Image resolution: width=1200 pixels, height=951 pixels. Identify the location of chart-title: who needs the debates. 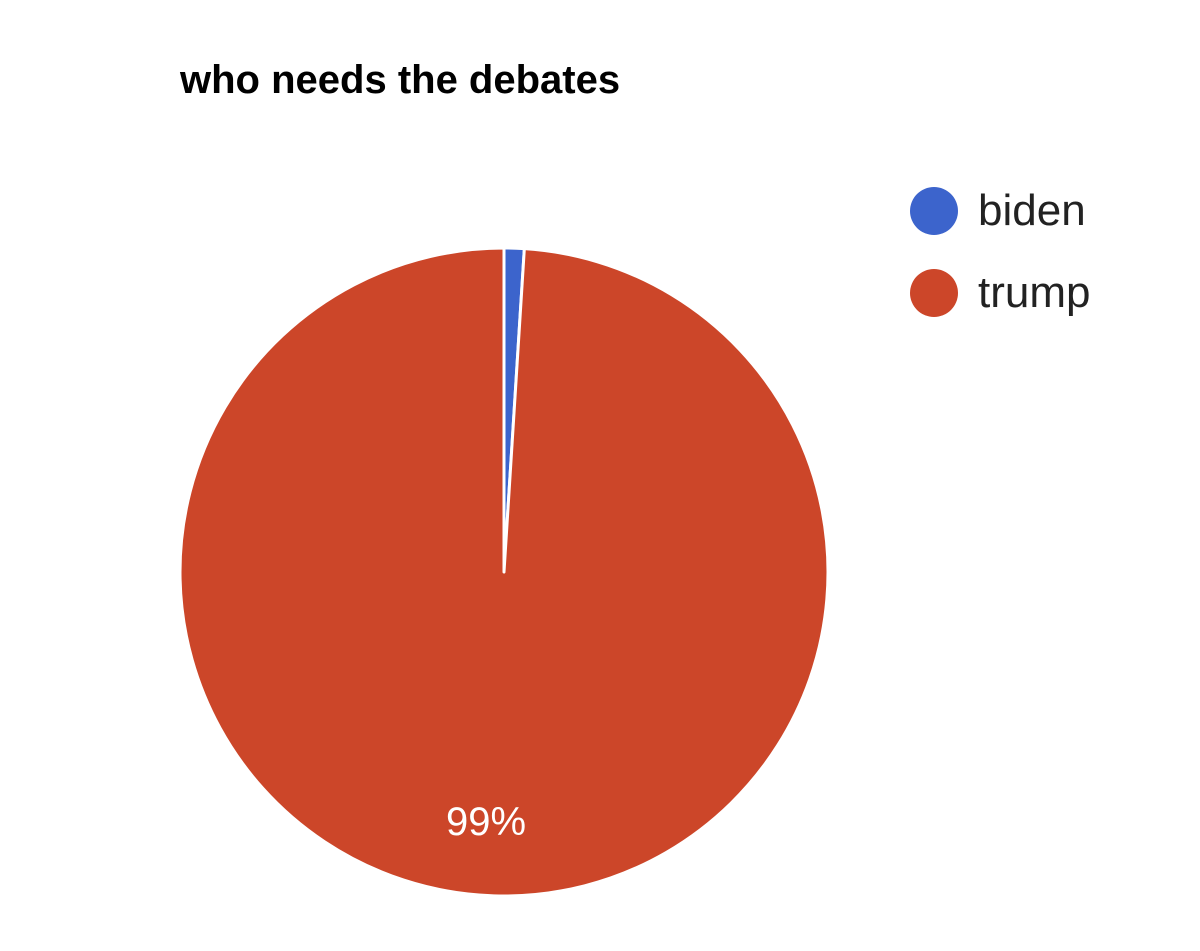
(400, 80).